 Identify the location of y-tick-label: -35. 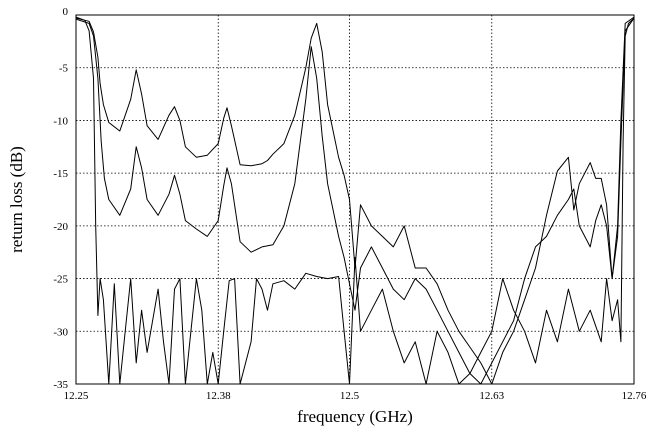
(60, 385).